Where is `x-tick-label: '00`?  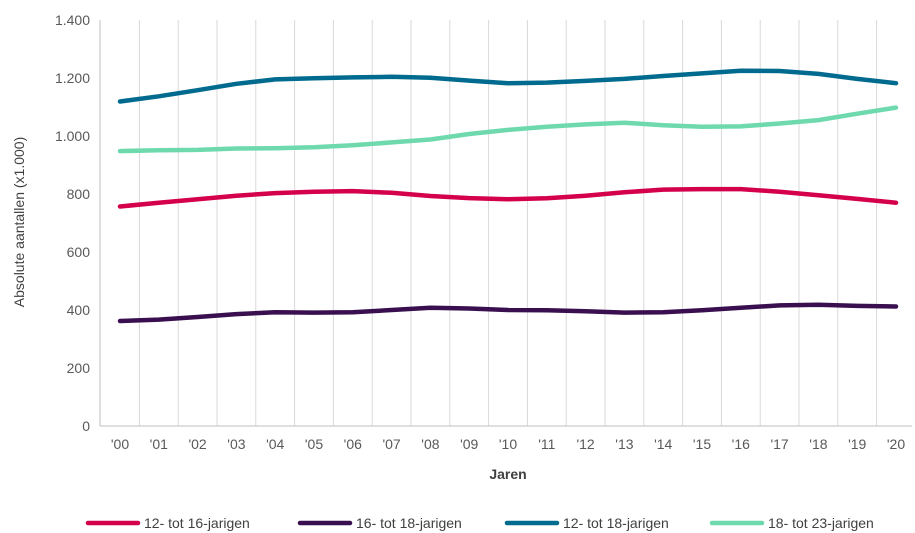
x-tick-label: '00 is located at coordinates (120, 444).